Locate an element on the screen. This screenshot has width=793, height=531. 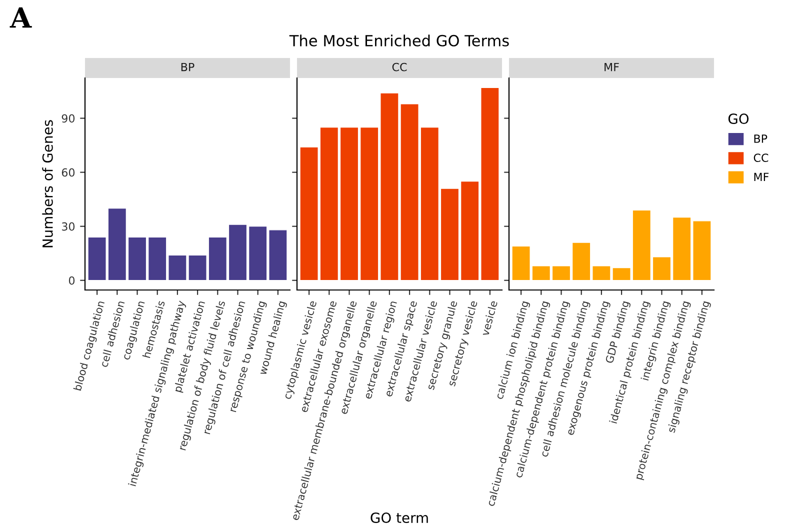
text: A is located at coordinates (21, 17).